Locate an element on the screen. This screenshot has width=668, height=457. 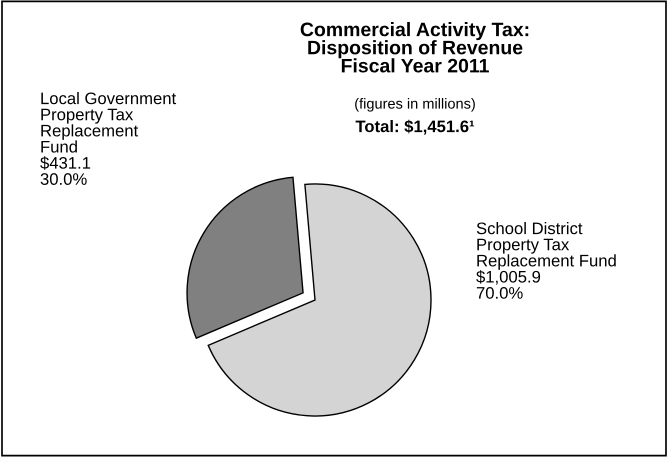
chart-title: Commercial Activity Tax: Disposition of Revenue Fiscal Year 2011 is located at coordinates (414, 47).